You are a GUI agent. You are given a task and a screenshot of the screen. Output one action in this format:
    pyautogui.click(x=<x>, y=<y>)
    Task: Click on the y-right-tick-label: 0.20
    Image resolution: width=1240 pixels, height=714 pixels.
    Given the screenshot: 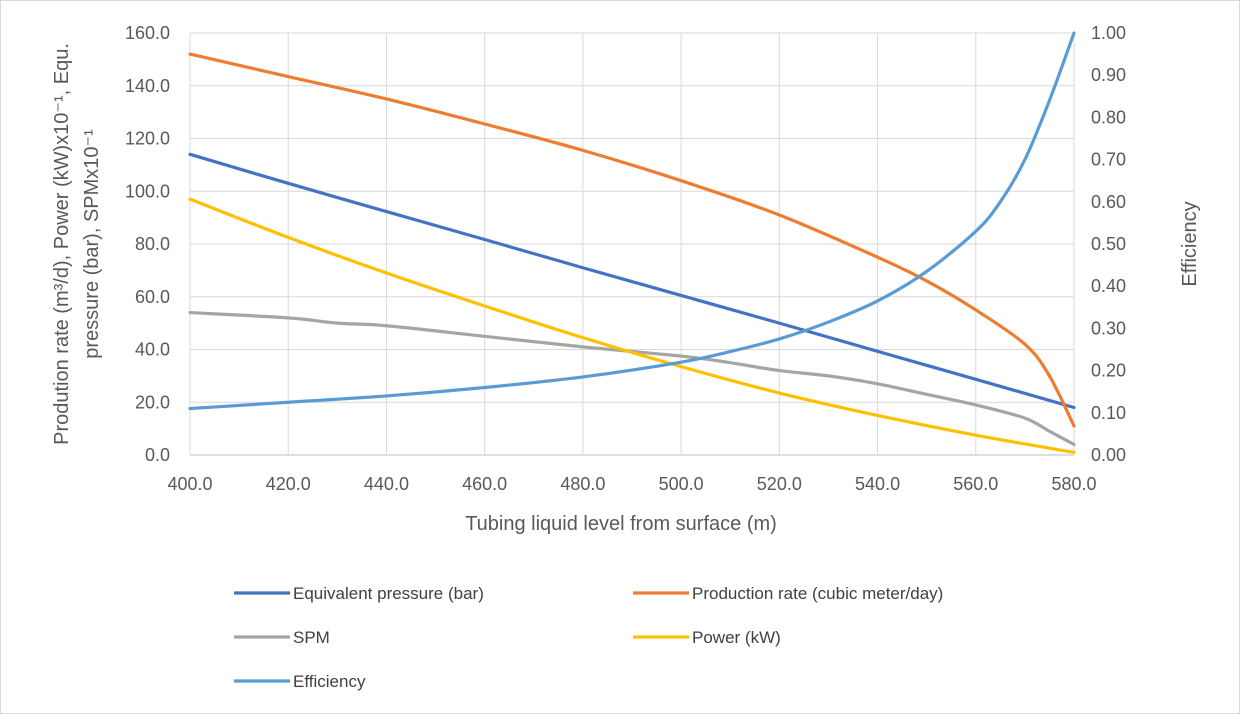 What is the action you would take?
    pyautogui.click(x=1108, y=371)
    